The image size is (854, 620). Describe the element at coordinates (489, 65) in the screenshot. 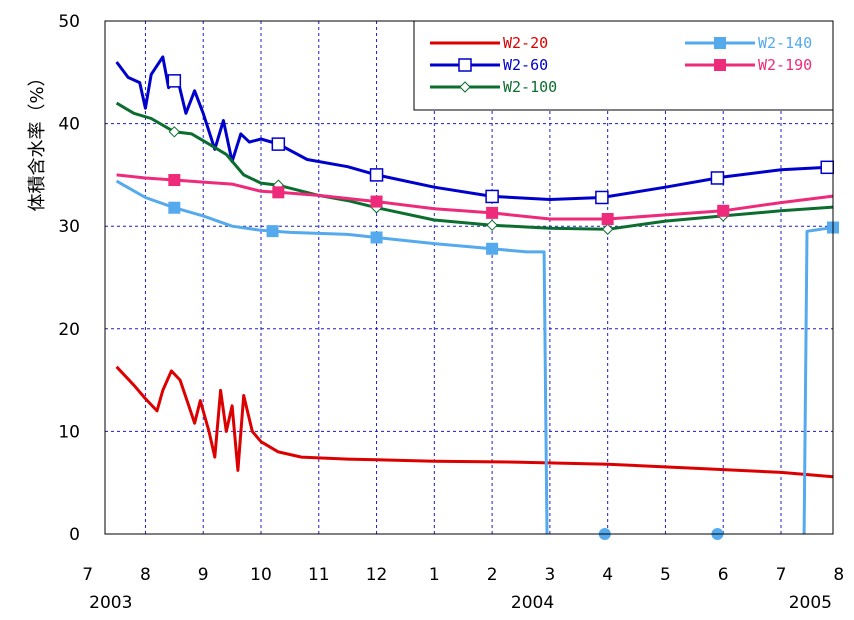

I see `legend-item-W2-60: W2-60` at that location.